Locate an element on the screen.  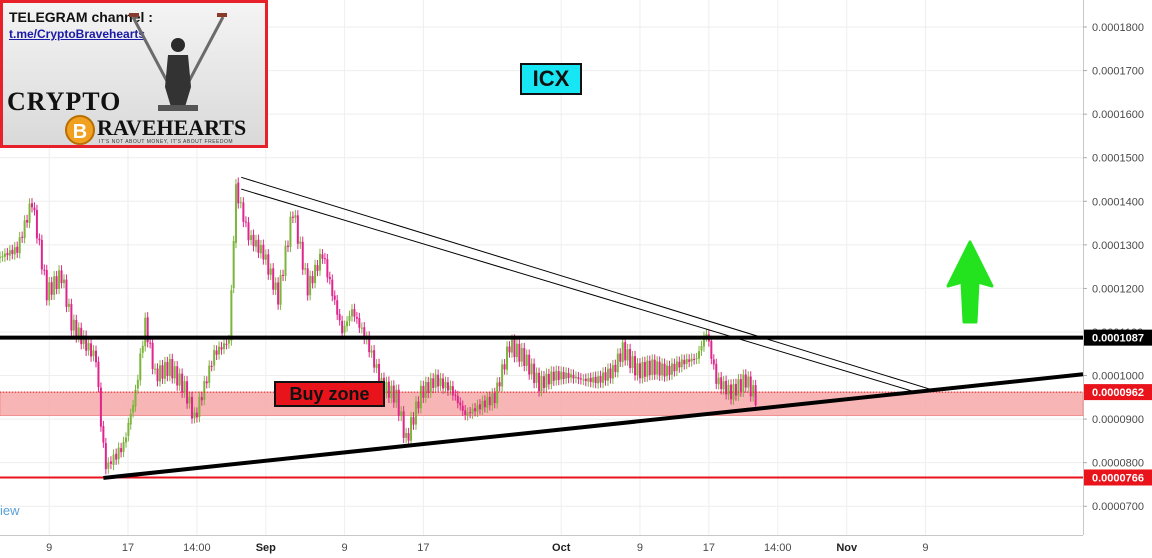
watermark-text: iew is located at coordinates (10, 510).